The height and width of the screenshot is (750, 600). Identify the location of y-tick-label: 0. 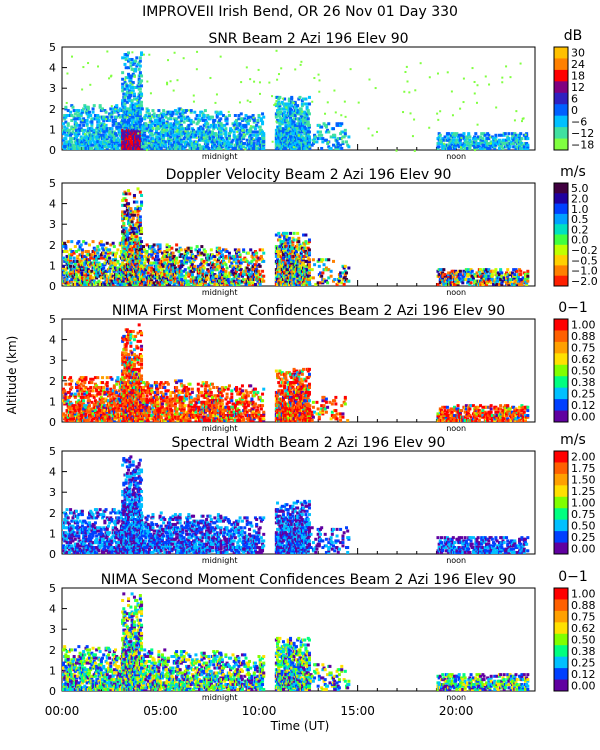
(52, 150).